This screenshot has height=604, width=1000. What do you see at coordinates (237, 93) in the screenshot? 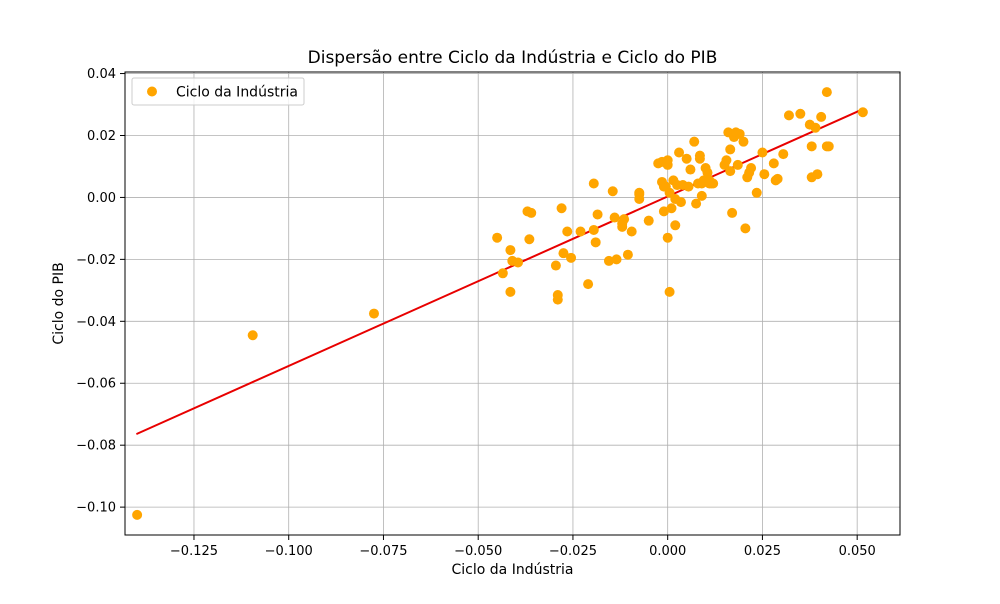
I see `legend-label: Ciclo da Indústria` at bounding box center [237, 93].